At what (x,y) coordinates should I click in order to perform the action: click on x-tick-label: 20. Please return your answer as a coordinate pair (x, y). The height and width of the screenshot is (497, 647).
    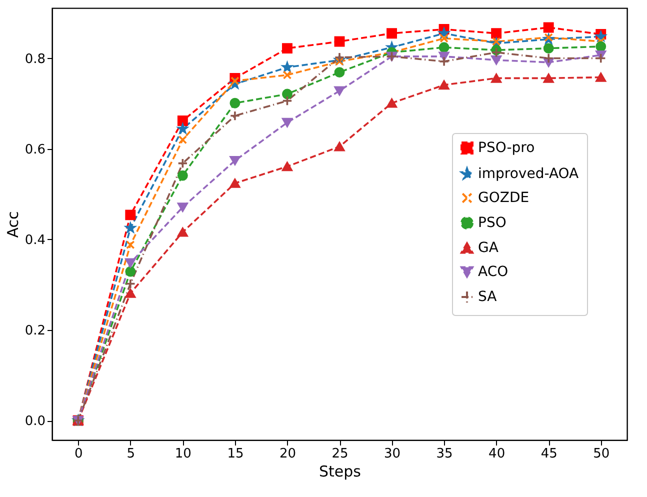
    Looking at the image, I should click on (287, 454).